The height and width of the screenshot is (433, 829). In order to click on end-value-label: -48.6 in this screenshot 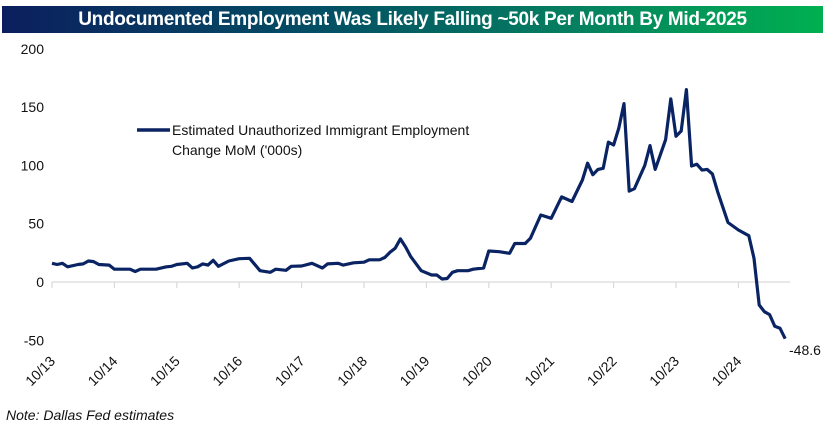, I will do `click(805, 350)`.